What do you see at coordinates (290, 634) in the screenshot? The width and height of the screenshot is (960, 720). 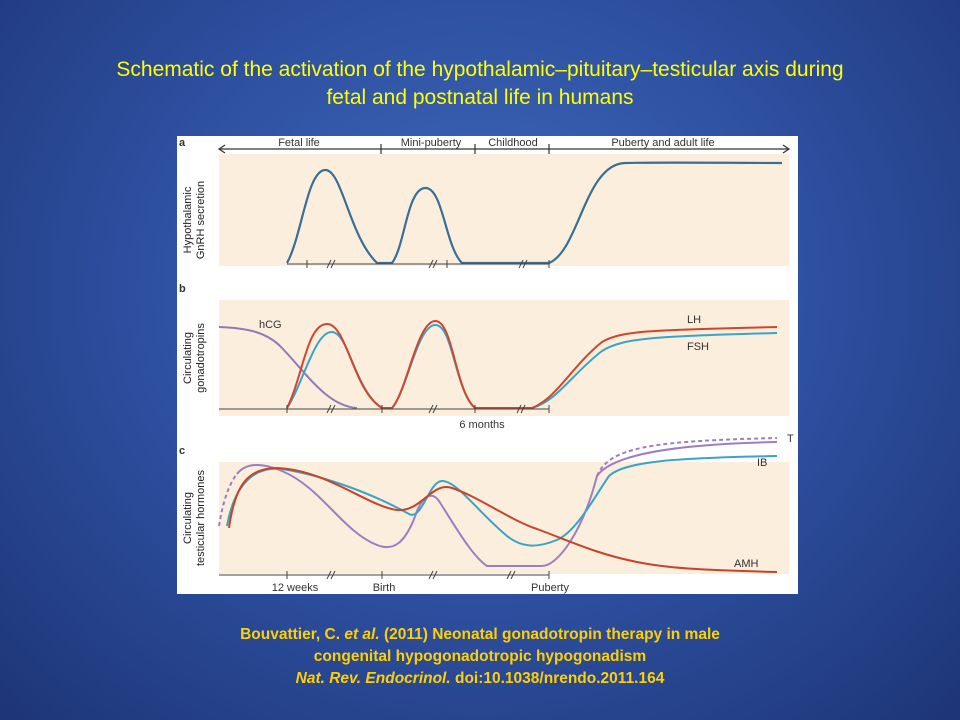 I see `citation-authors: Bouvattier, C.` at bounding box center [290, 634].